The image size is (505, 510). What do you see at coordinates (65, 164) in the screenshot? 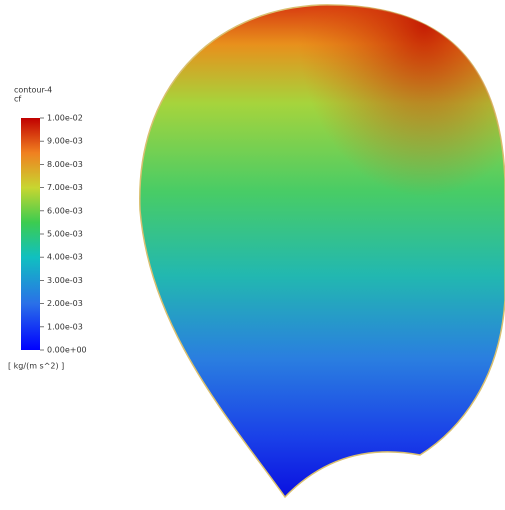
I see `tick-label: 8.00e-03` at bounding box center [65, 164].